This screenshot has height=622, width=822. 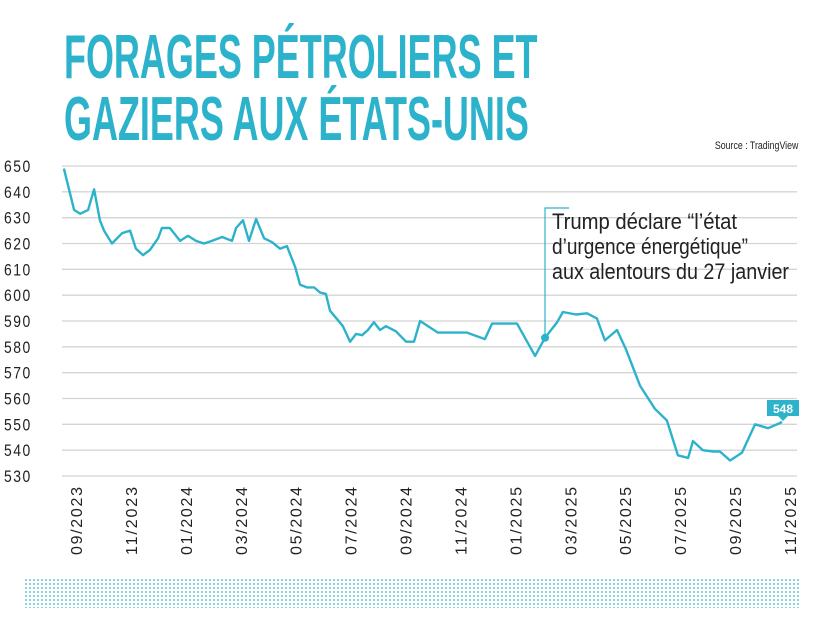 What do you see at coordinates (17, 167) in the screenshot?
I see `y-tick-label: 650` at bounding box center [17, 167].